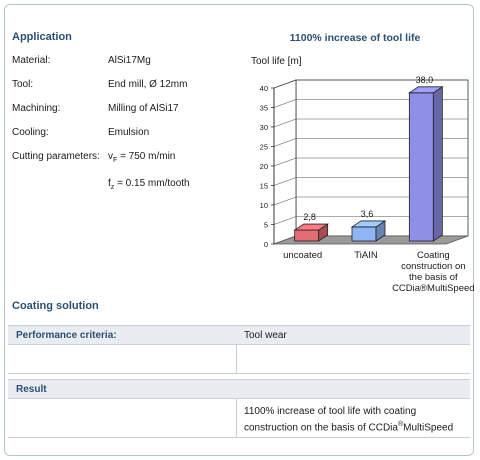  What do you see at coordinates (321, 428) in the screenshot?
I see `result-line-2-text: construction on the basis of CCDia` at bounding box center [321, 428].